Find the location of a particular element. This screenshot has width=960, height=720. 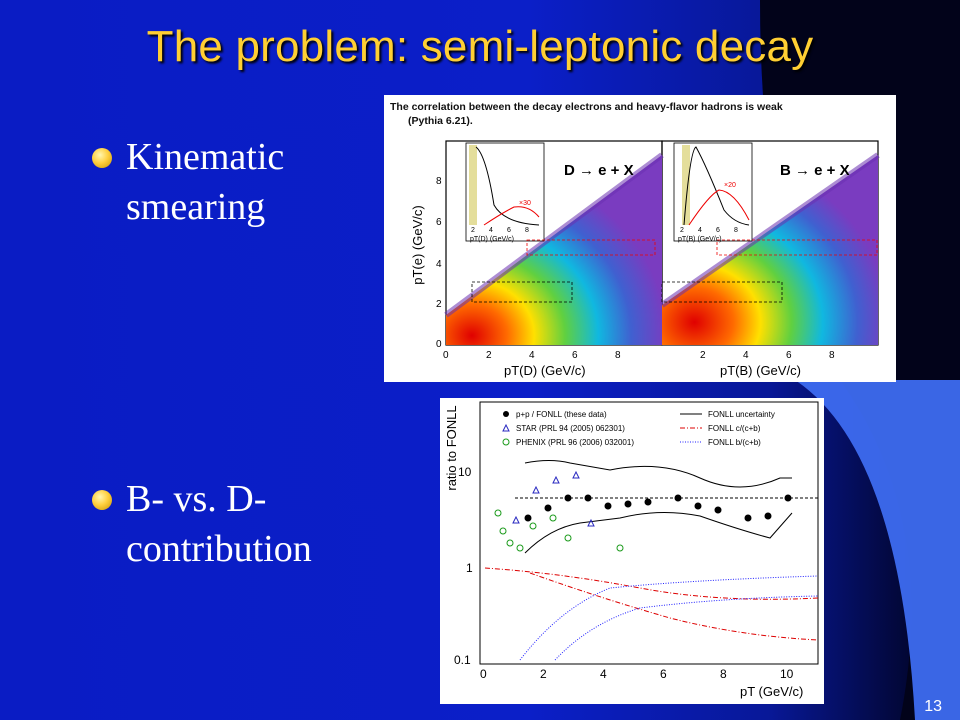

inset-right-tick-1: 2 is located at coordinates (682, 230).